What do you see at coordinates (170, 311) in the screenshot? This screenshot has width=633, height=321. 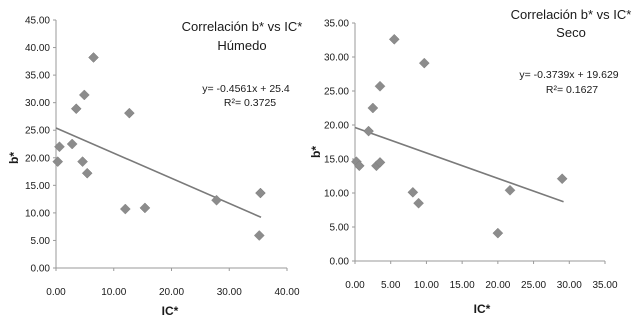 I see `chart1-xlabel: IC*` at bounding box center [170, 311].